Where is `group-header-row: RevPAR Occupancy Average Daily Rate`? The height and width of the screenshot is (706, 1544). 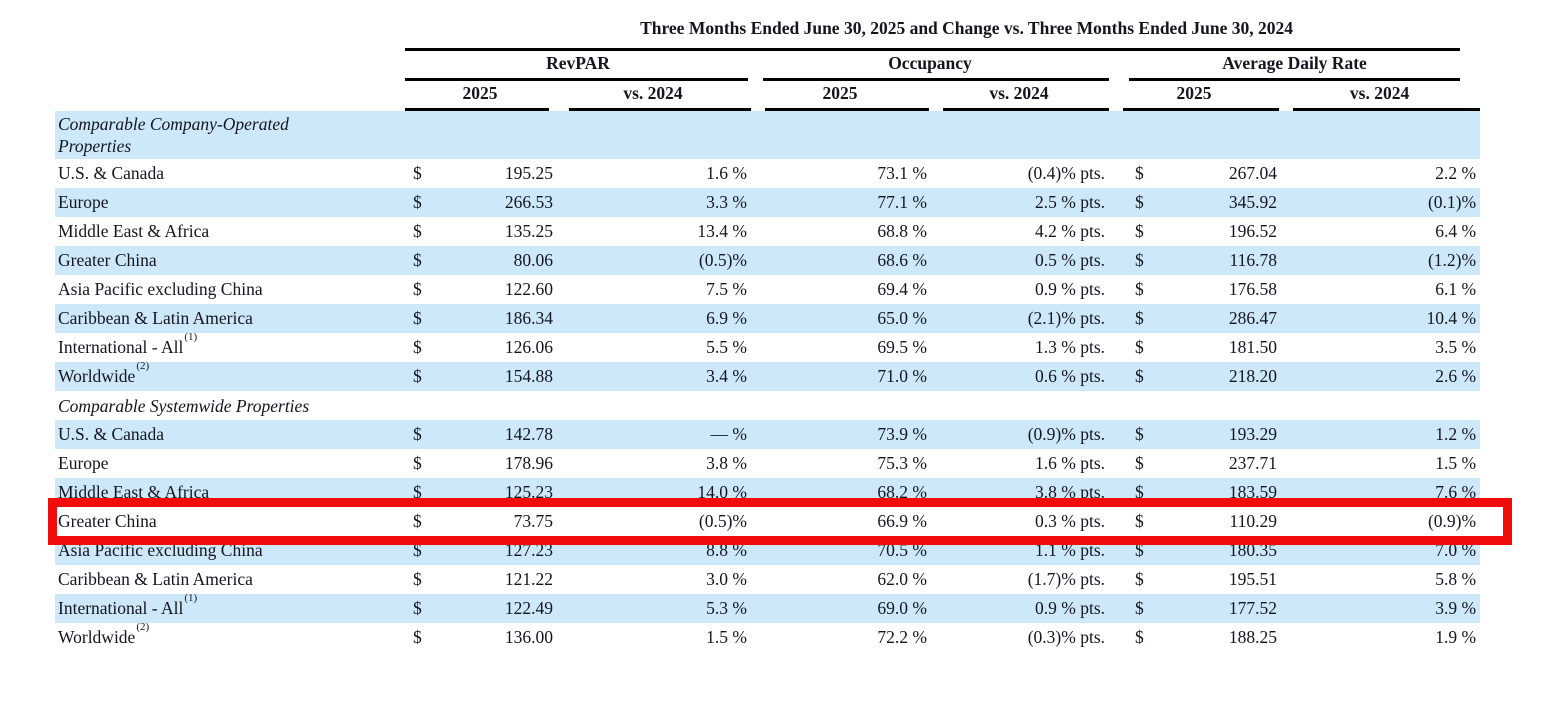 group-header-row: RevPAR Occupancy Average Daily Rate is located at coordinates (767, 66).